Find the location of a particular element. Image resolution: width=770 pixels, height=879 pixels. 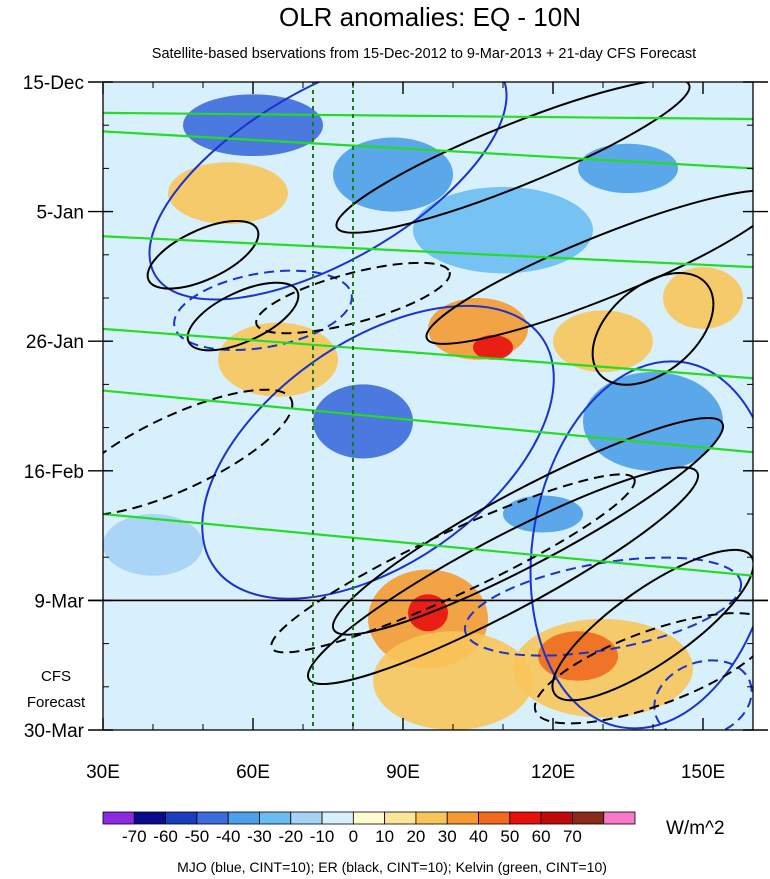

x-tick-label: 60E is located at coordinates (253, 772).